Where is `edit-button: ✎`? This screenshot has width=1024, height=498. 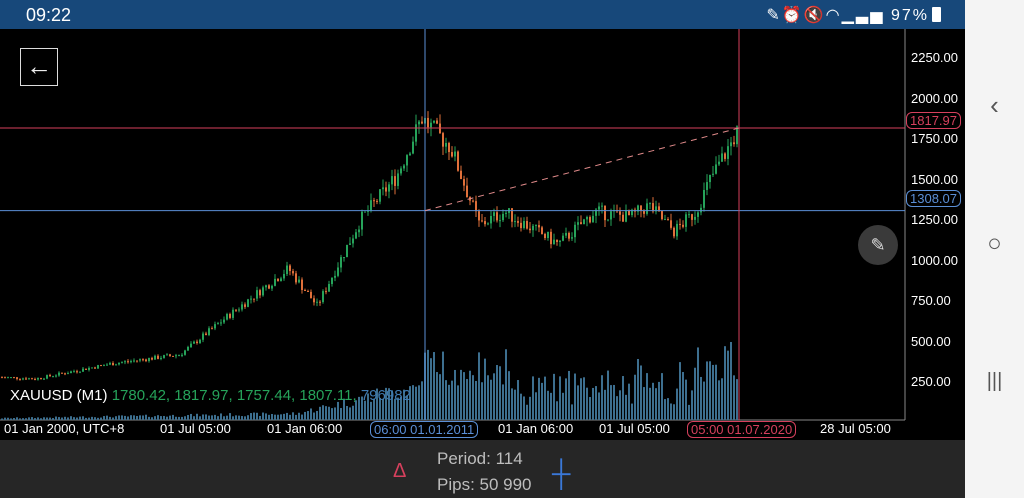
edit-button: ✎ is located at coordinates (878, 245).